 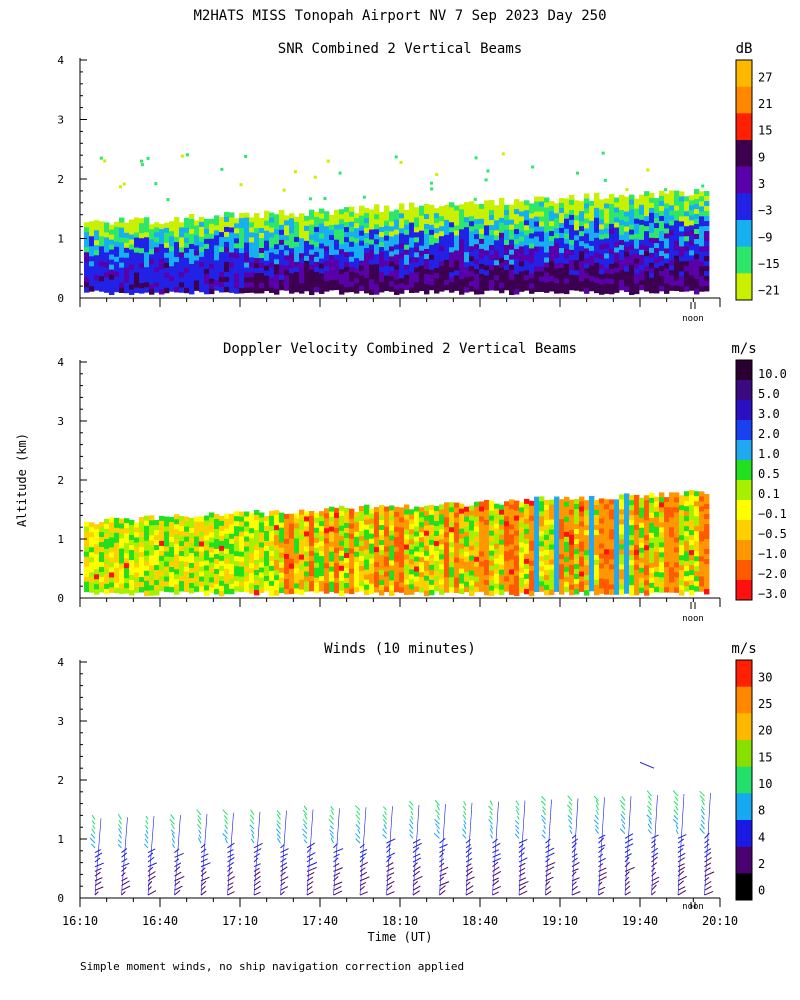 I want to click on colorbar-label: 10.0, so click(x=772, y=374).